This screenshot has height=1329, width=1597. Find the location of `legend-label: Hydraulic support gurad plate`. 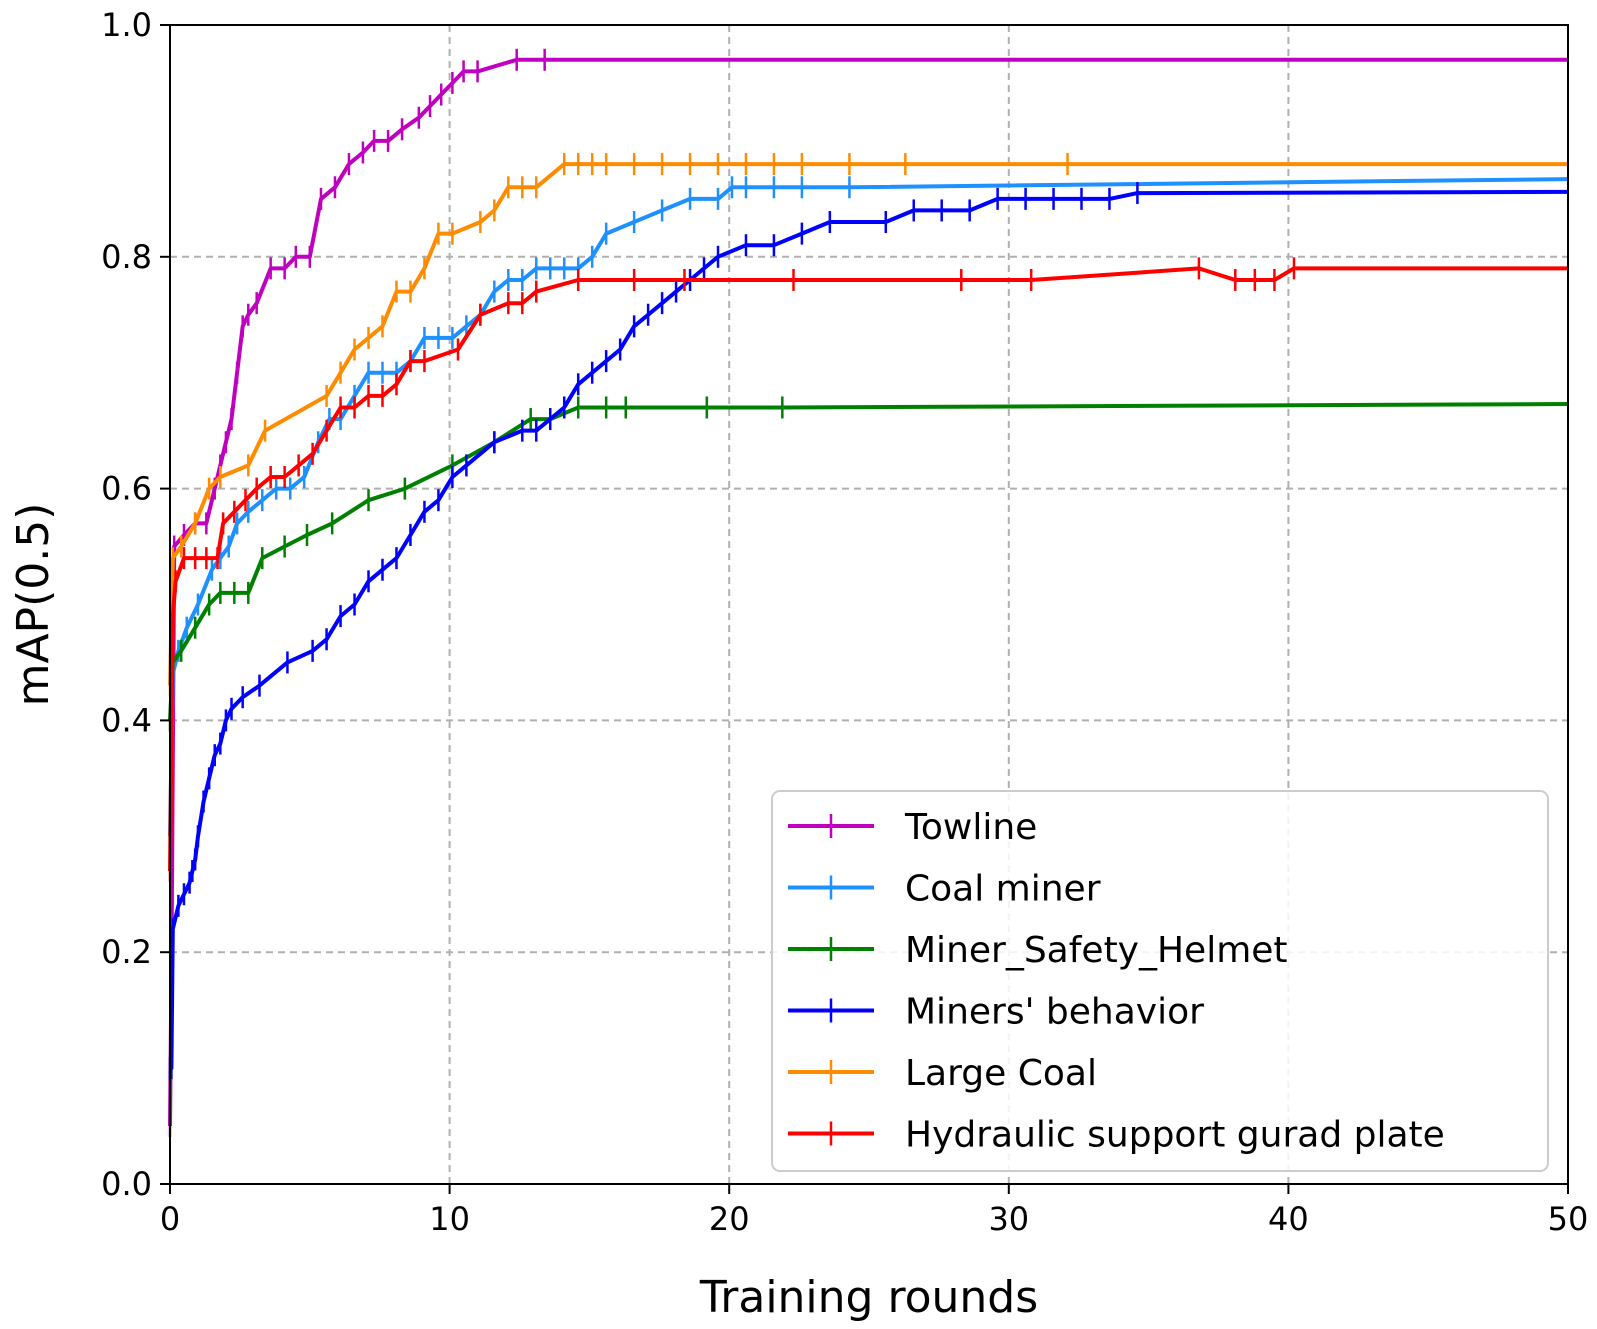

legend-label: Hydraulic support gurad plate is located at coordinates (1175, 1135).